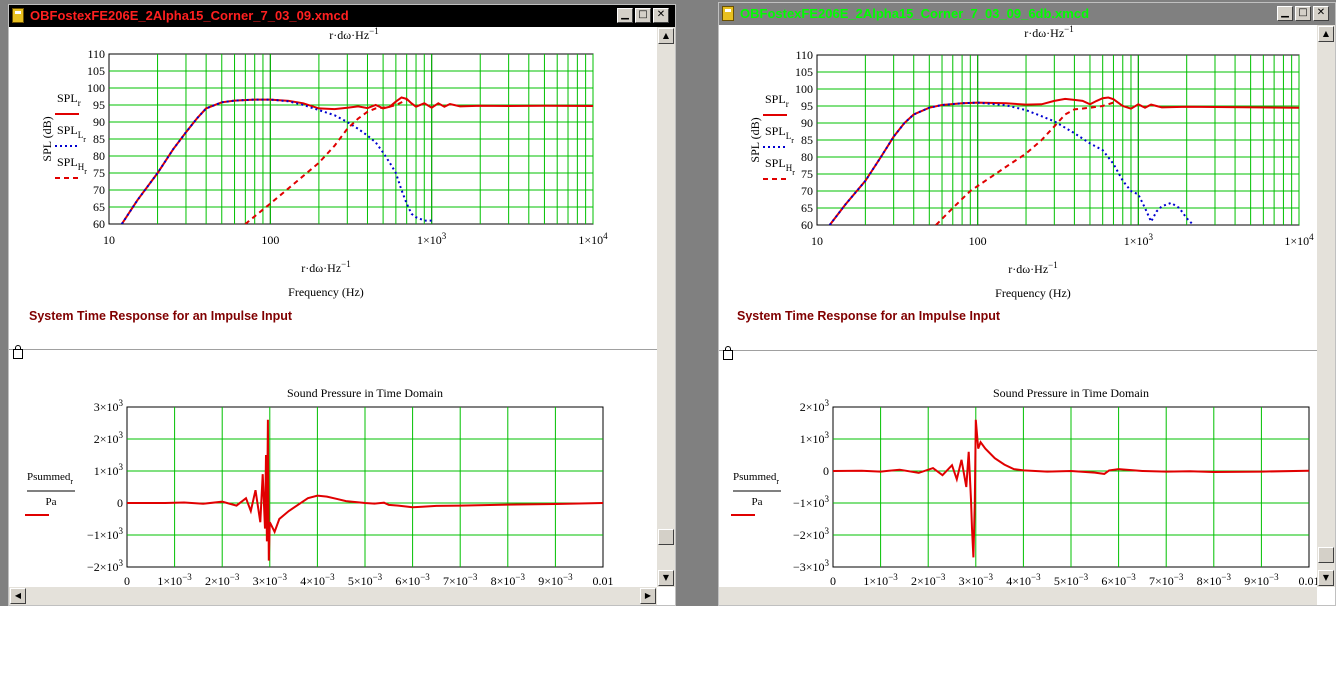  Describe the element at coordinates (222, 580) in the screenshot. I see `x-tick-label: 2×10⁻³` at that location.